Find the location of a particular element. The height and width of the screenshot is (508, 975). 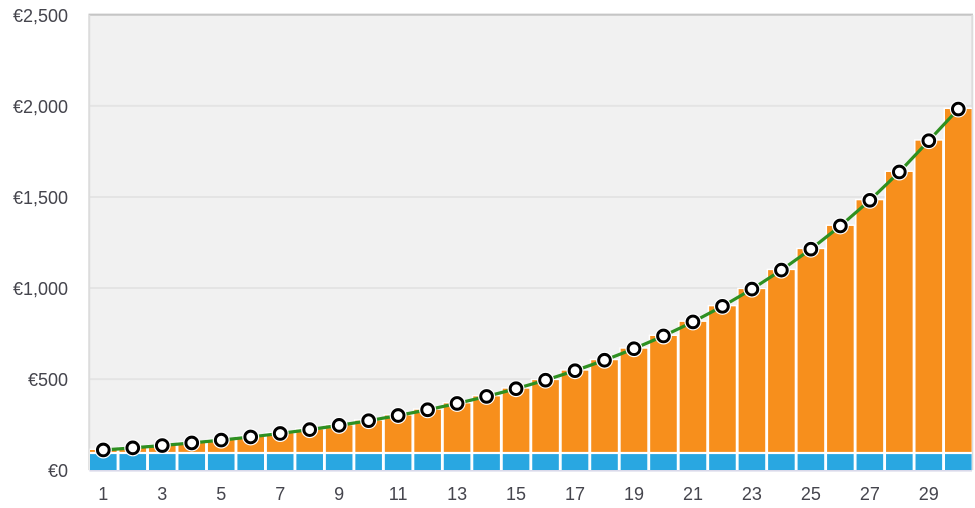

svg-text: 13 is located at coordinates (457, 494).